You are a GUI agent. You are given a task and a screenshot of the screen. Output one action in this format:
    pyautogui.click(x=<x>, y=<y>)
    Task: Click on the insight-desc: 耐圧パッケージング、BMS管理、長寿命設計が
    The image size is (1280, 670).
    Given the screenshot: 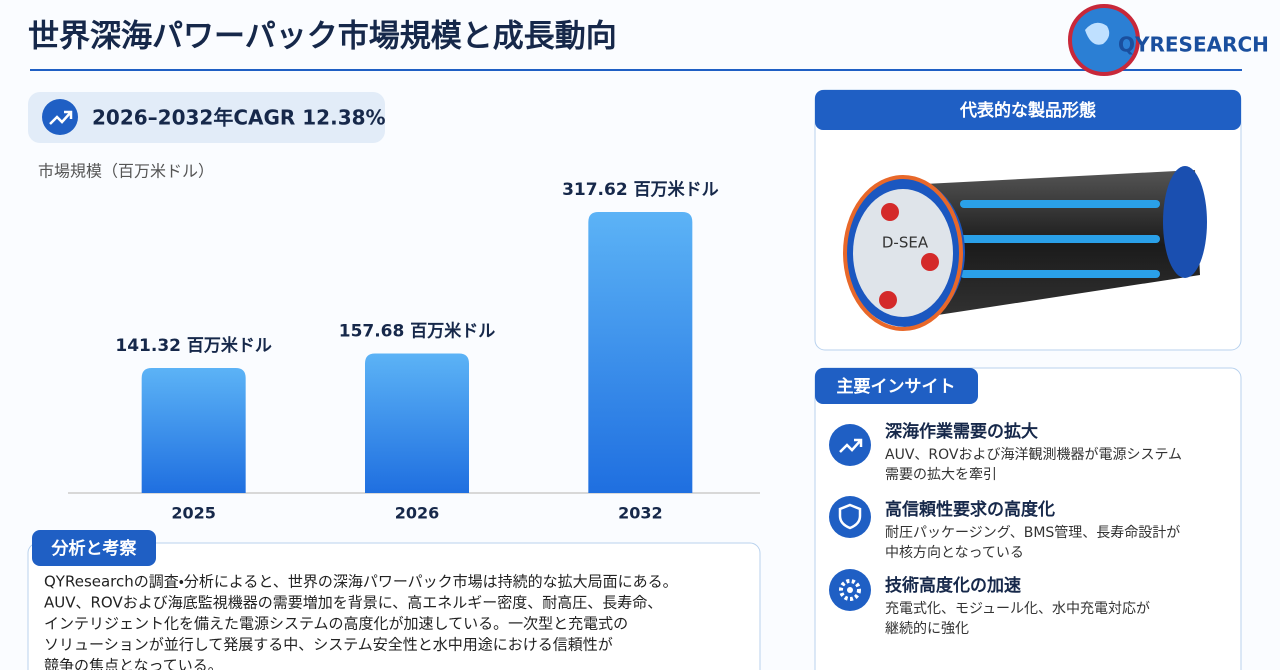 What is the action you would take?
    pyautogui.click(x=1032, y=533)
    